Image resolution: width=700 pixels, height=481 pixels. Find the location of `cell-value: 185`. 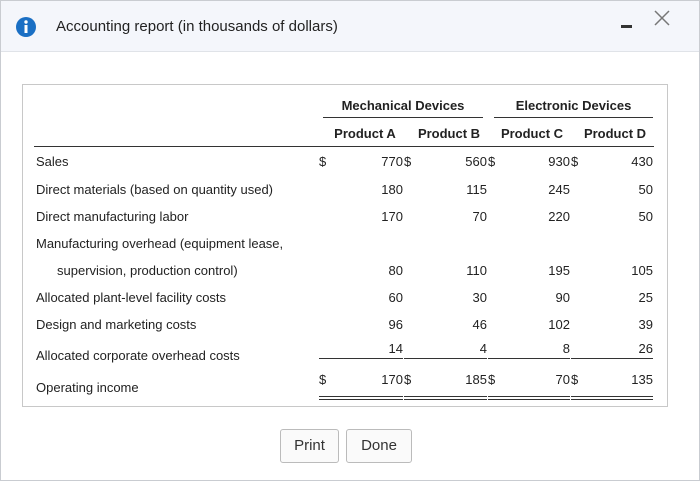

cell-value: 185 is located at coordinates (476, 379).